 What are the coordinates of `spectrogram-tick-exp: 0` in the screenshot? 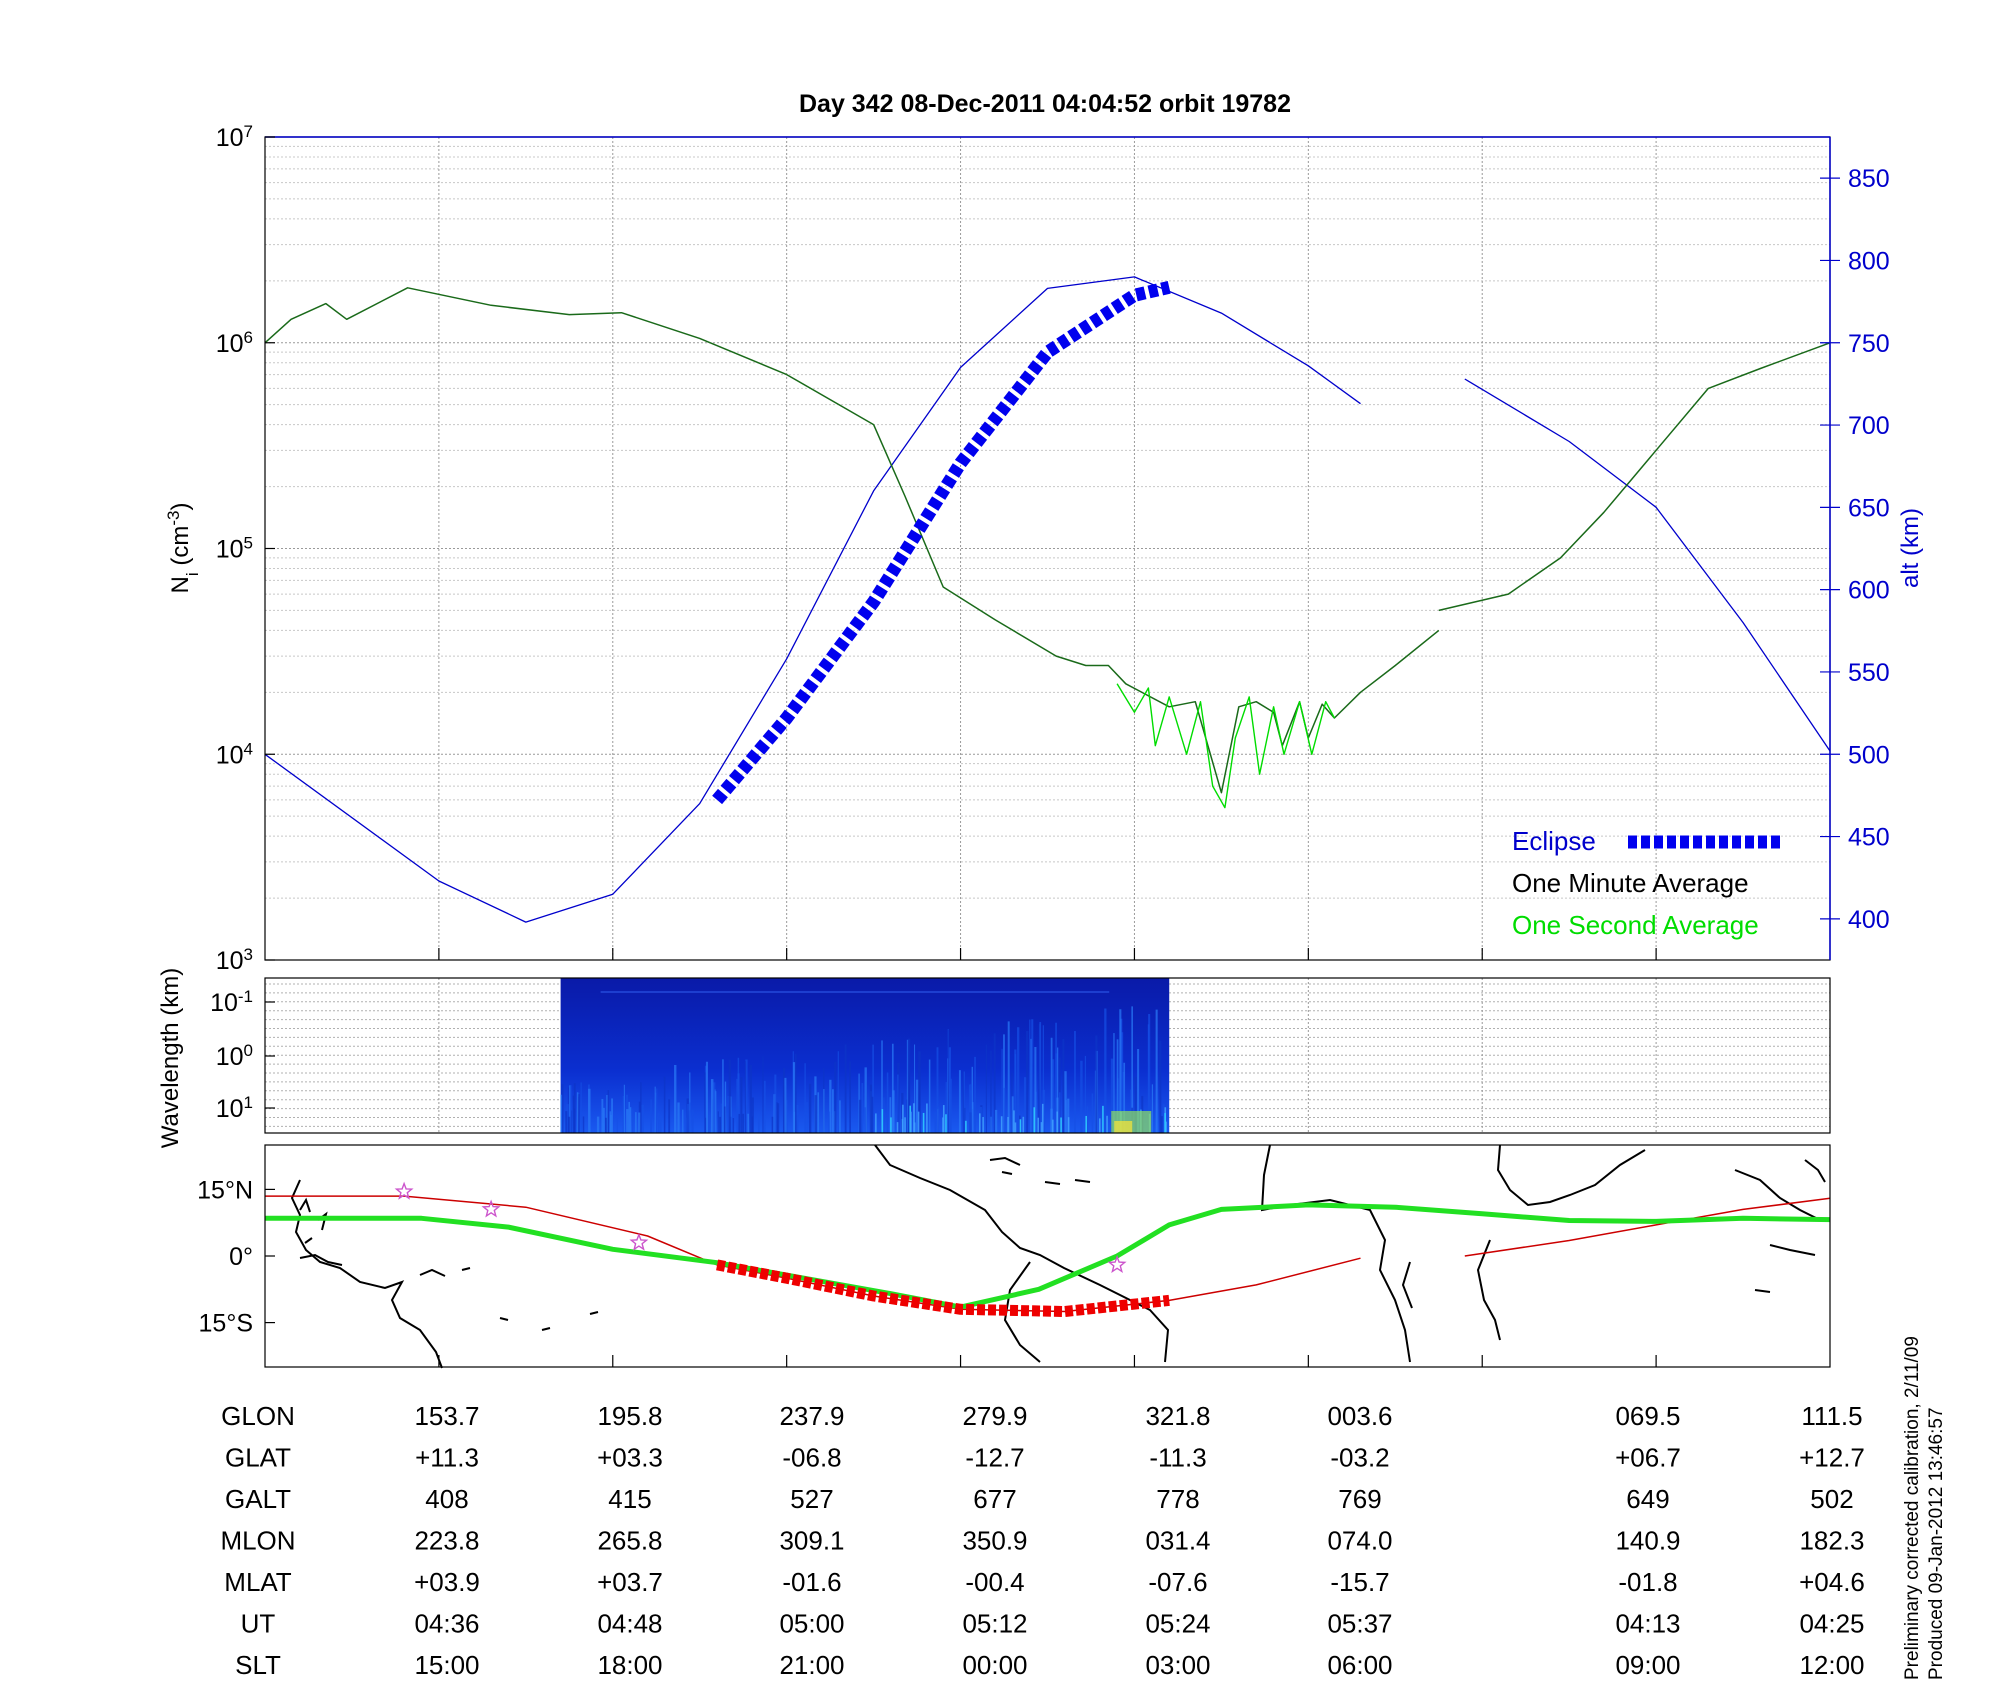 It's located at (248, 1050).